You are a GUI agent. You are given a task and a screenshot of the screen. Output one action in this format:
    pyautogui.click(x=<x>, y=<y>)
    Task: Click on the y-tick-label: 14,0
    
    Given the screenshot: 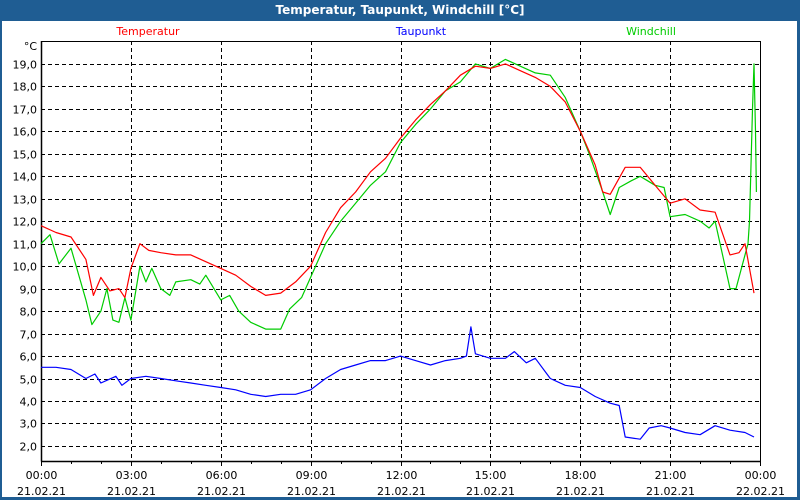 What is the action you would take?
    pyautogui.click(x=25, y=177)
    